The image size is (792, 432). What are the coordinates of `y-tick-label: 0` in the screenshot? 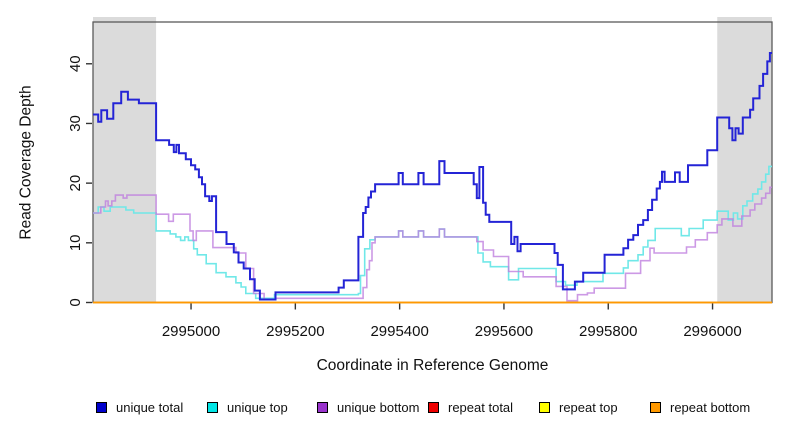 It's located at (75, 302).